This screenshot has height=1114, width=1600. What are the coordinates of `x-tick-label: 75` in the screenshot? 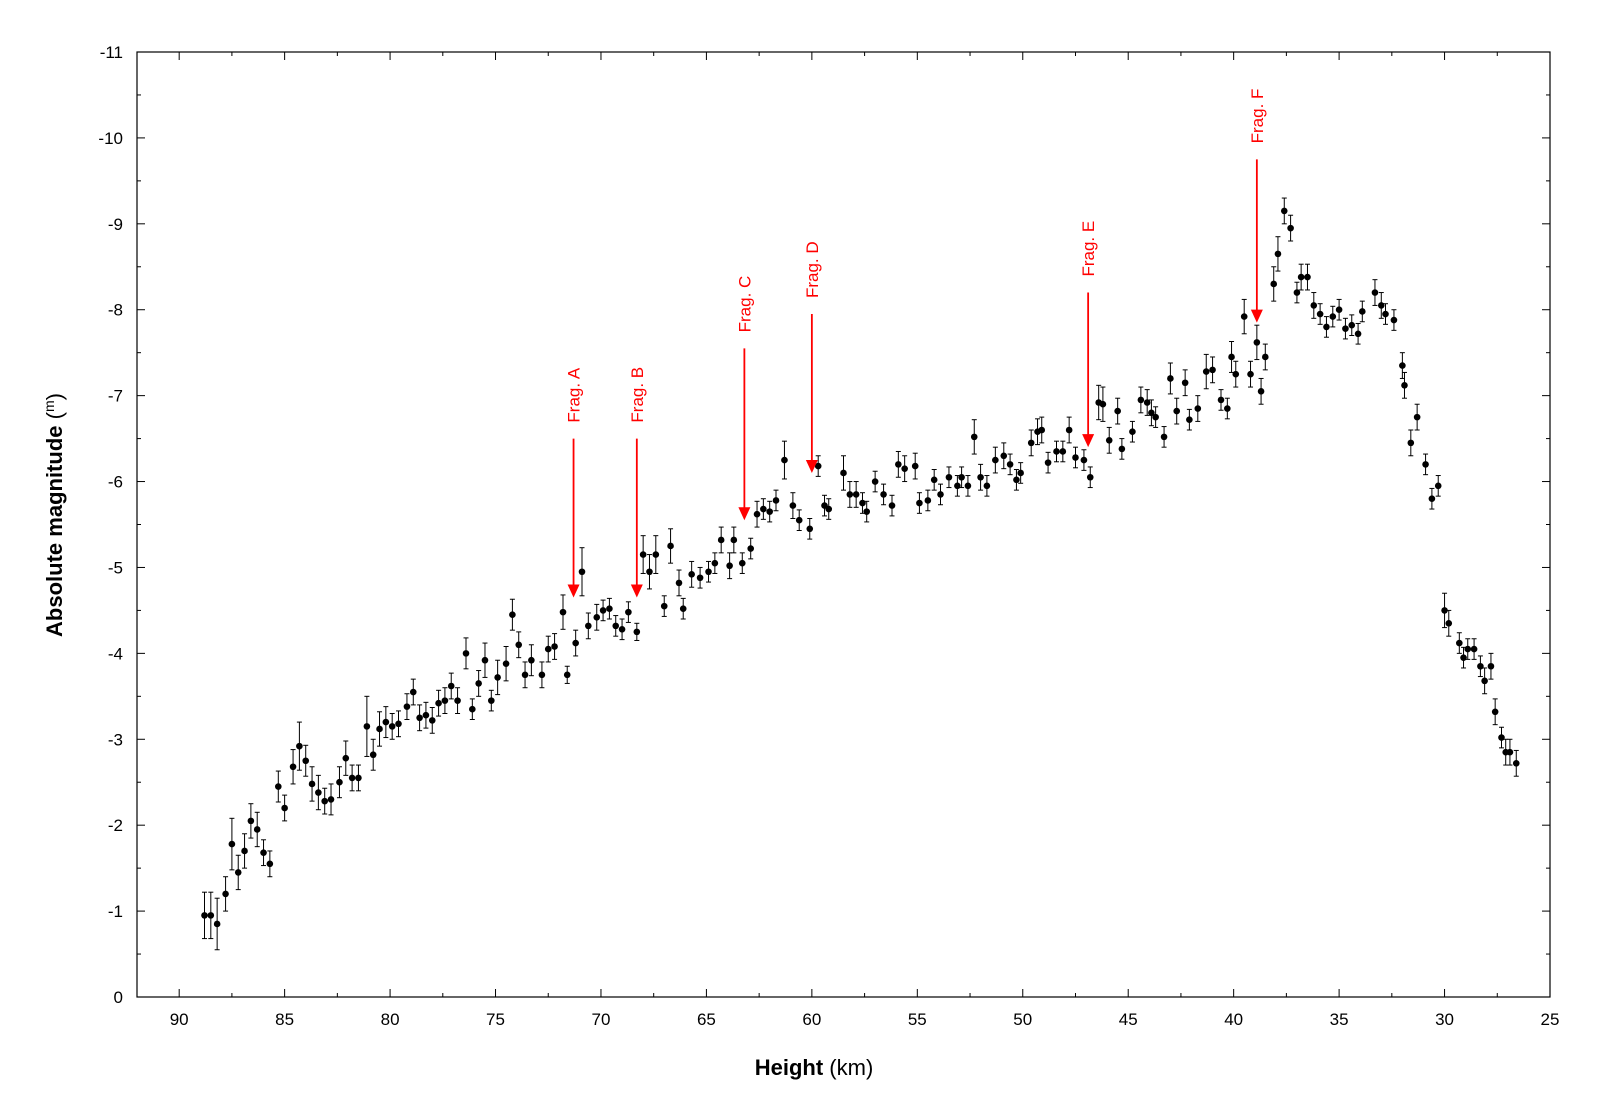 It's located at (495, 1019).